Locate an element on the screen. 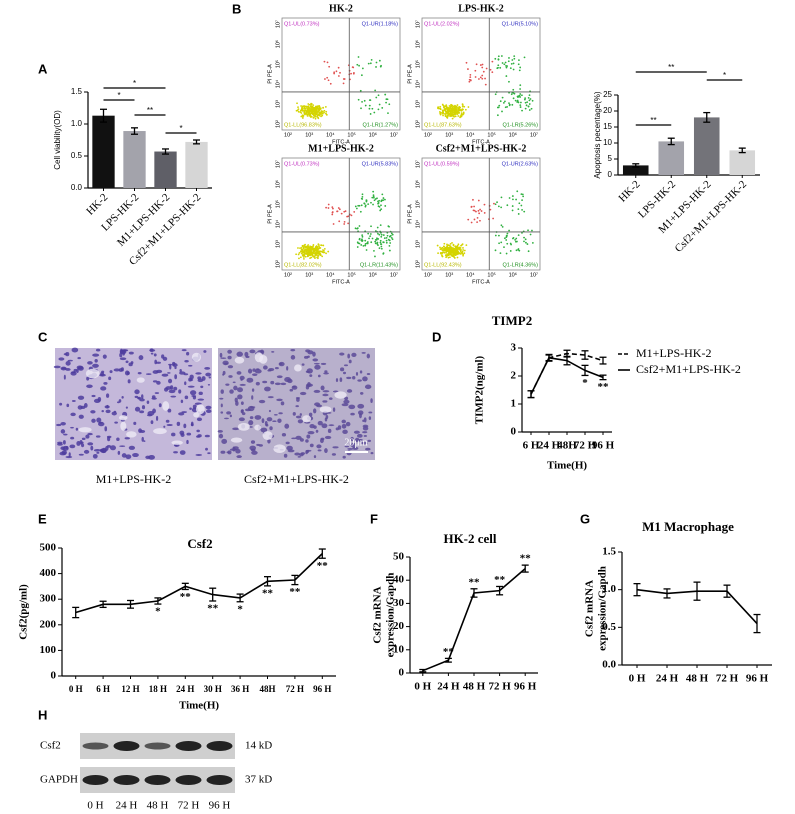 This screenshot has width=795, height=814. y-tick-label: 10² is located at coordinates (418, 124).